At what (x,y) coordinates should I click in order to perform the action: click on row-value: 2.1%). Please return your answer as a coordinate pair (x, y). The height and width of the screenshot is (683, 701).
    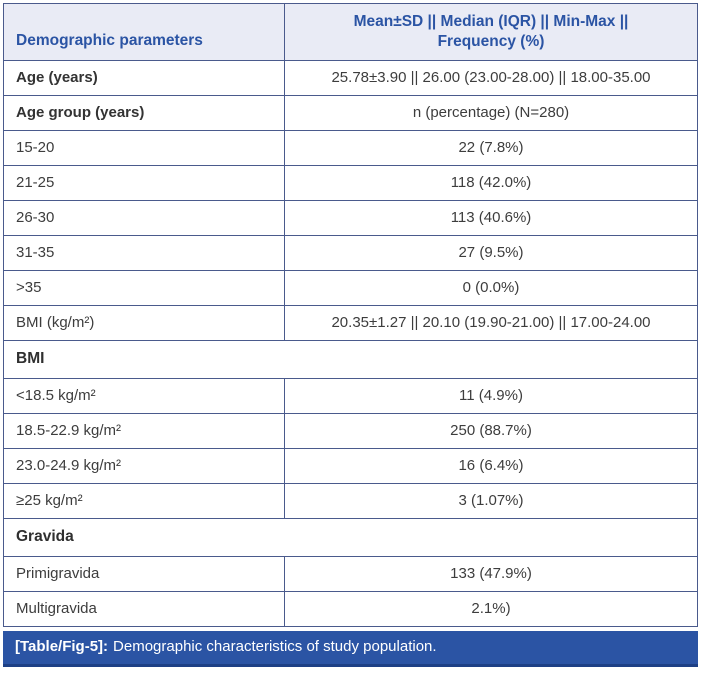
    Looking at the image, I should click on (491, 609).